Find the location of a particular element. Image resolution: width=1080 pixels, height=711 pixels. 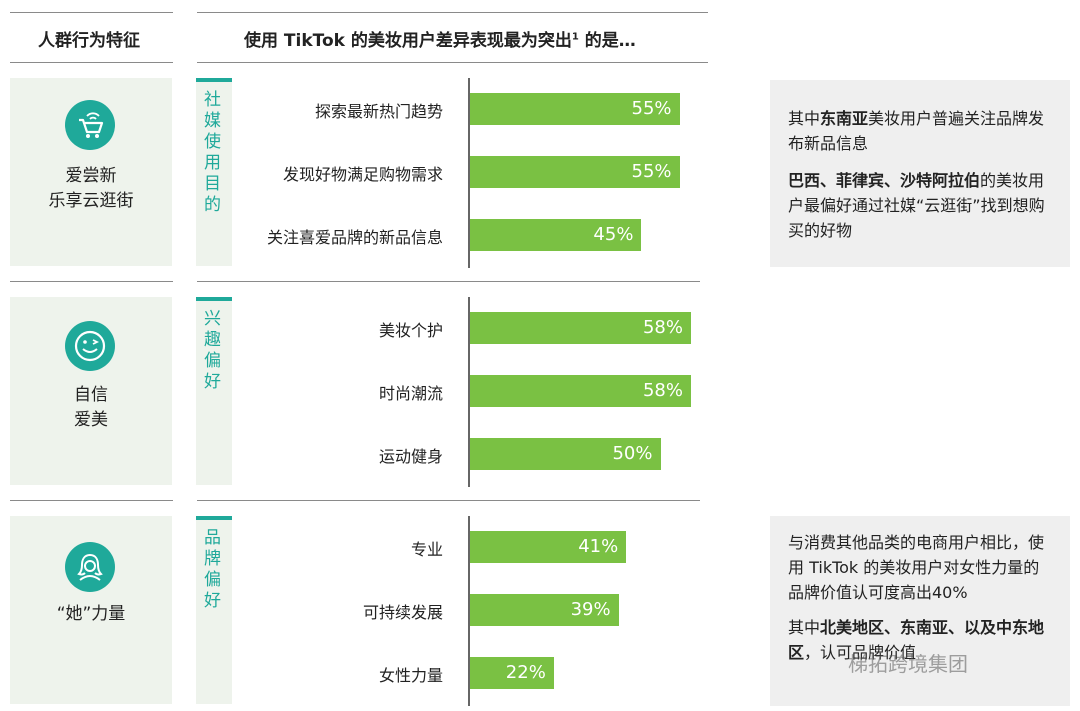

category-strip-1: 社媒使用目的 is located at coordinates (214, 172).